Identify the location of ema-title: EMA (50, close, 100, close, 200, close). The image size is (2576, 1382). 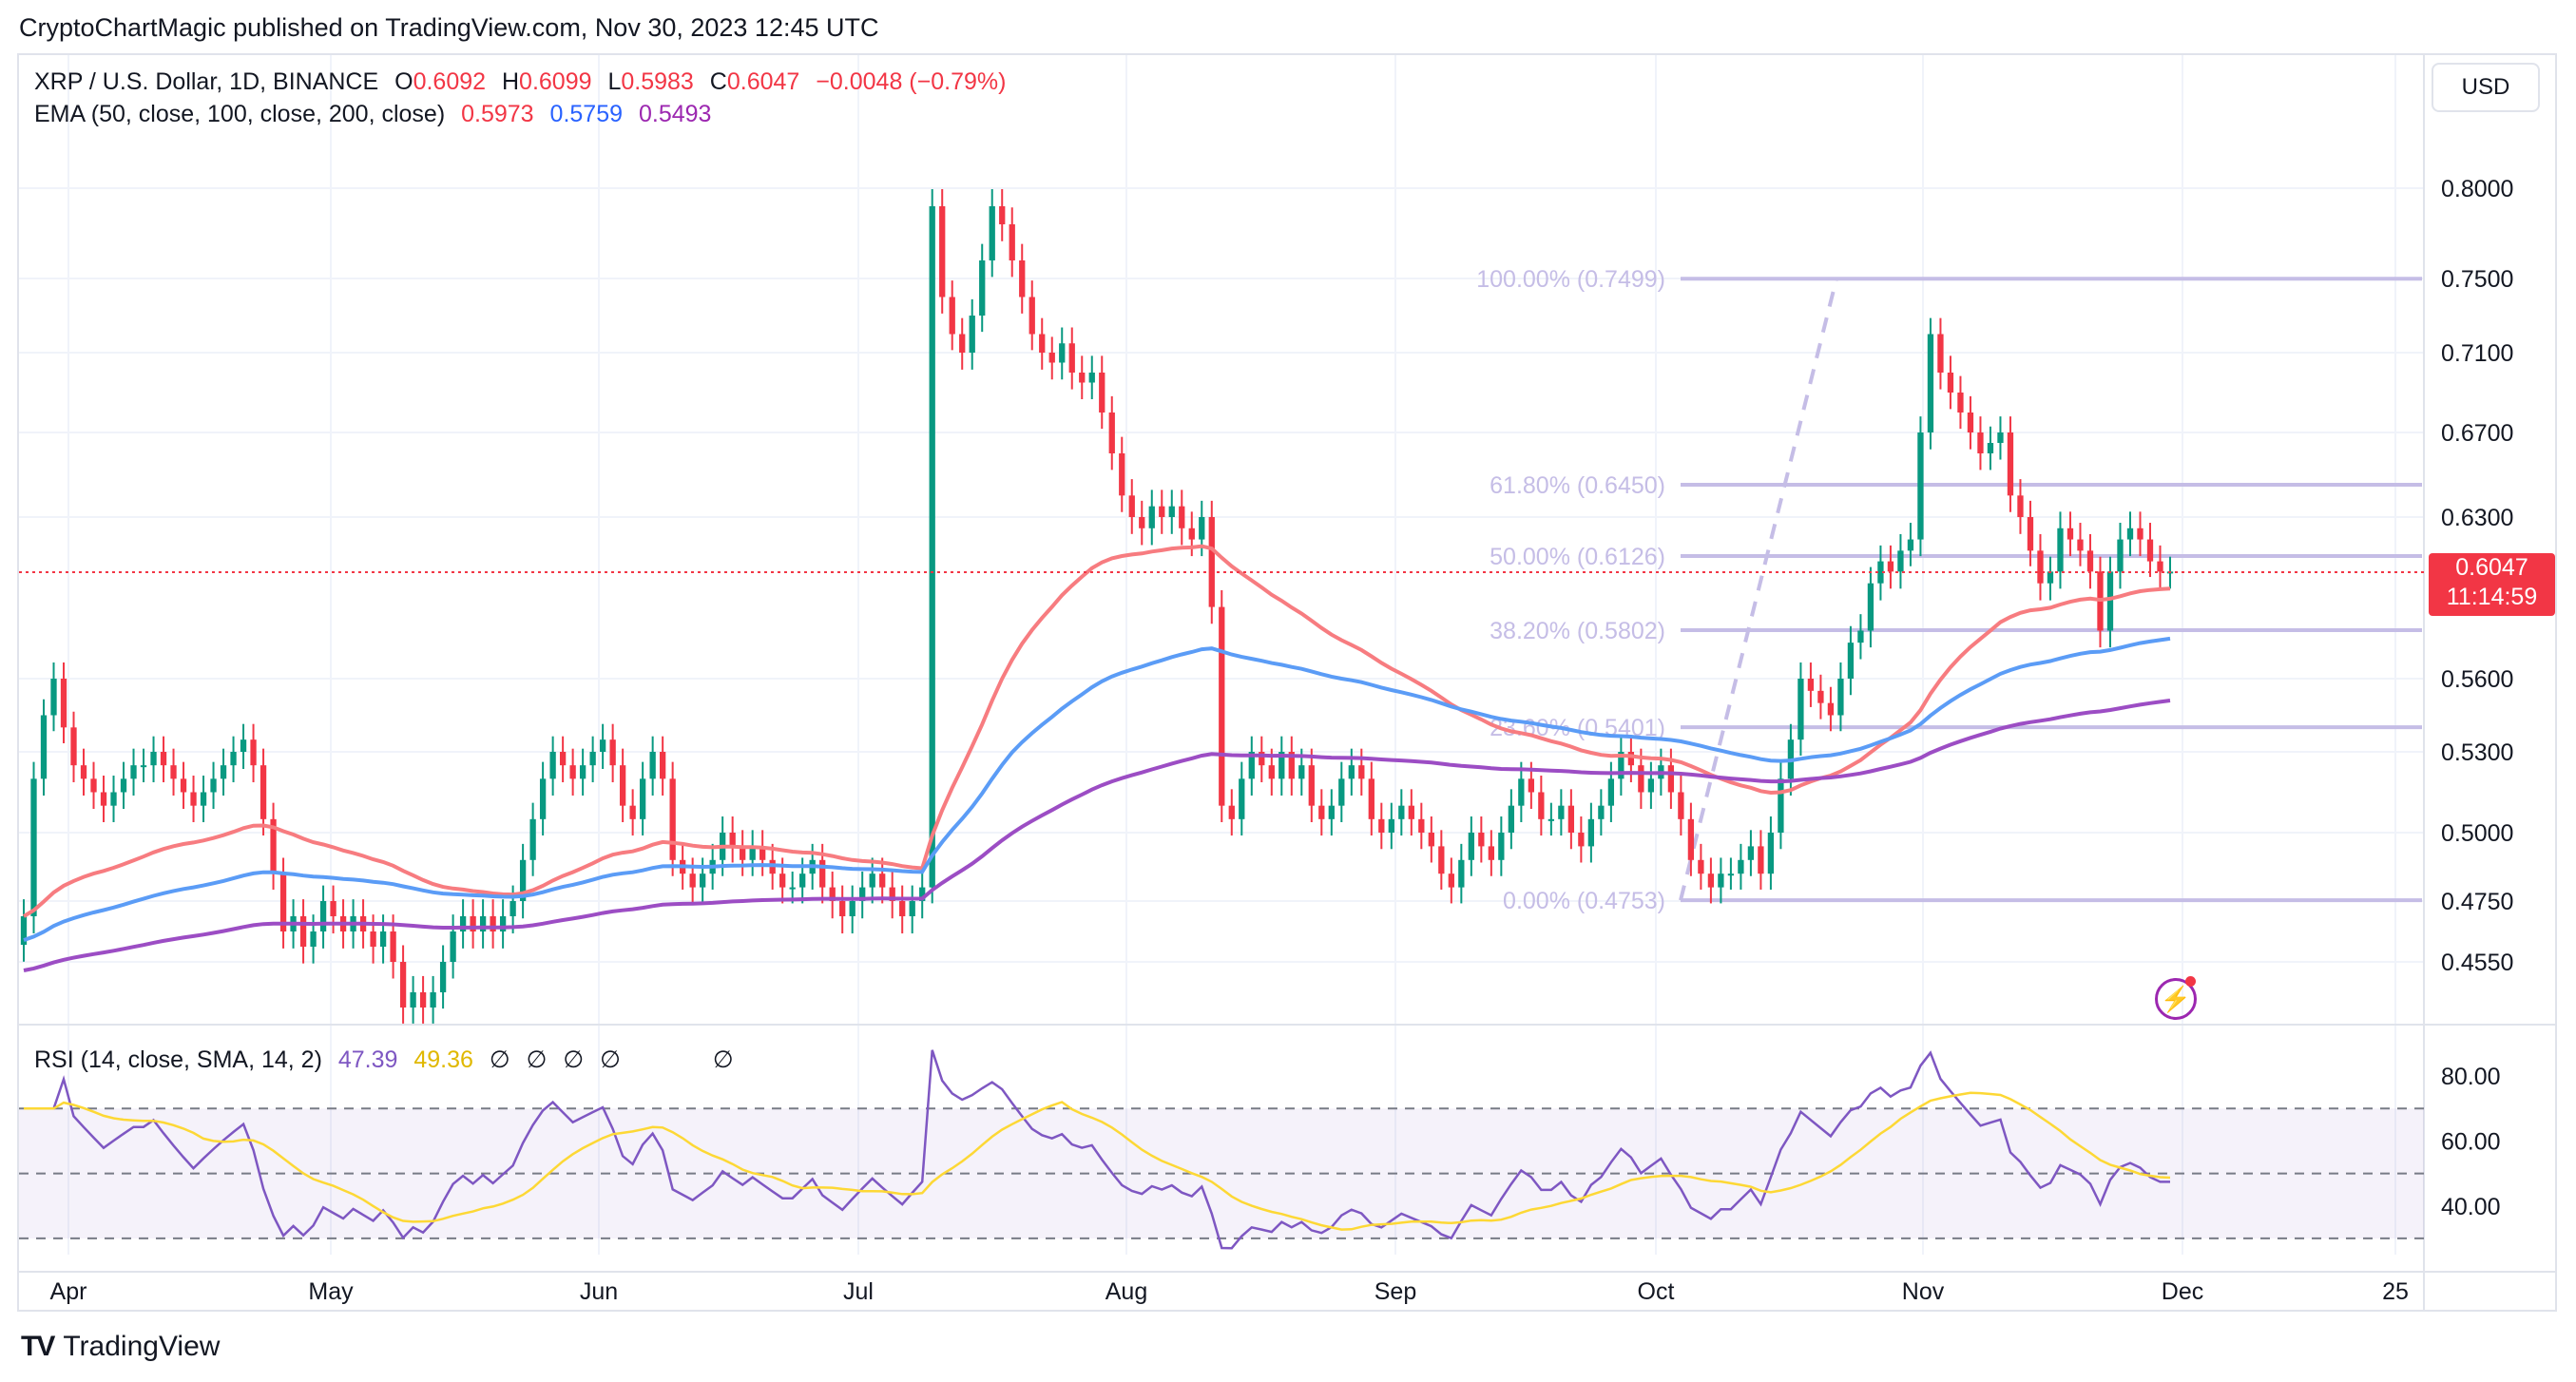
(240, 114).